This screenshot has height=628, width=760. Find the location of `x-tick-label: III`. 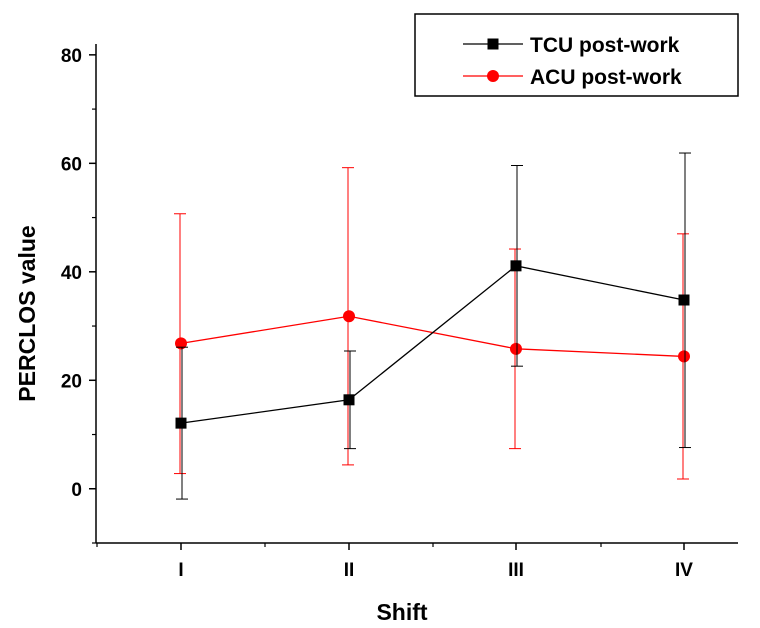

x-tick-label: III is located at coordinates (516, 570).